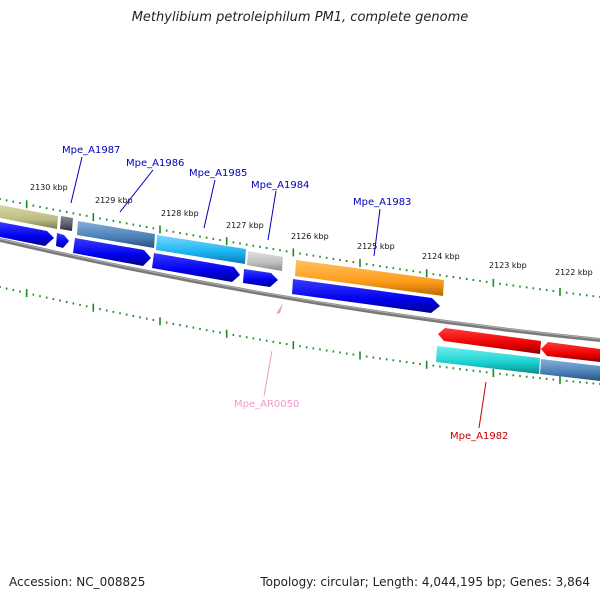  What do you see at coordinates (268, 373) in the screenshot?
I see `leader-line-mpe-ar0050` at bounding box center [268, 373].